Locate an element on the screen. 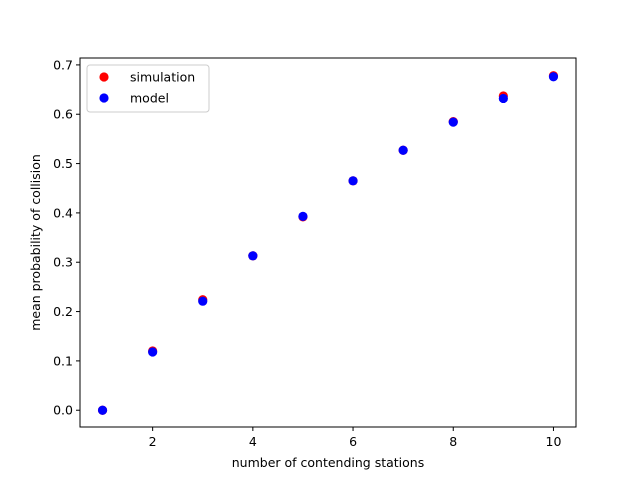 The height and width of the screenshot is (484, 640). x-tick-label: 8 is located at coordinates (453, 441).